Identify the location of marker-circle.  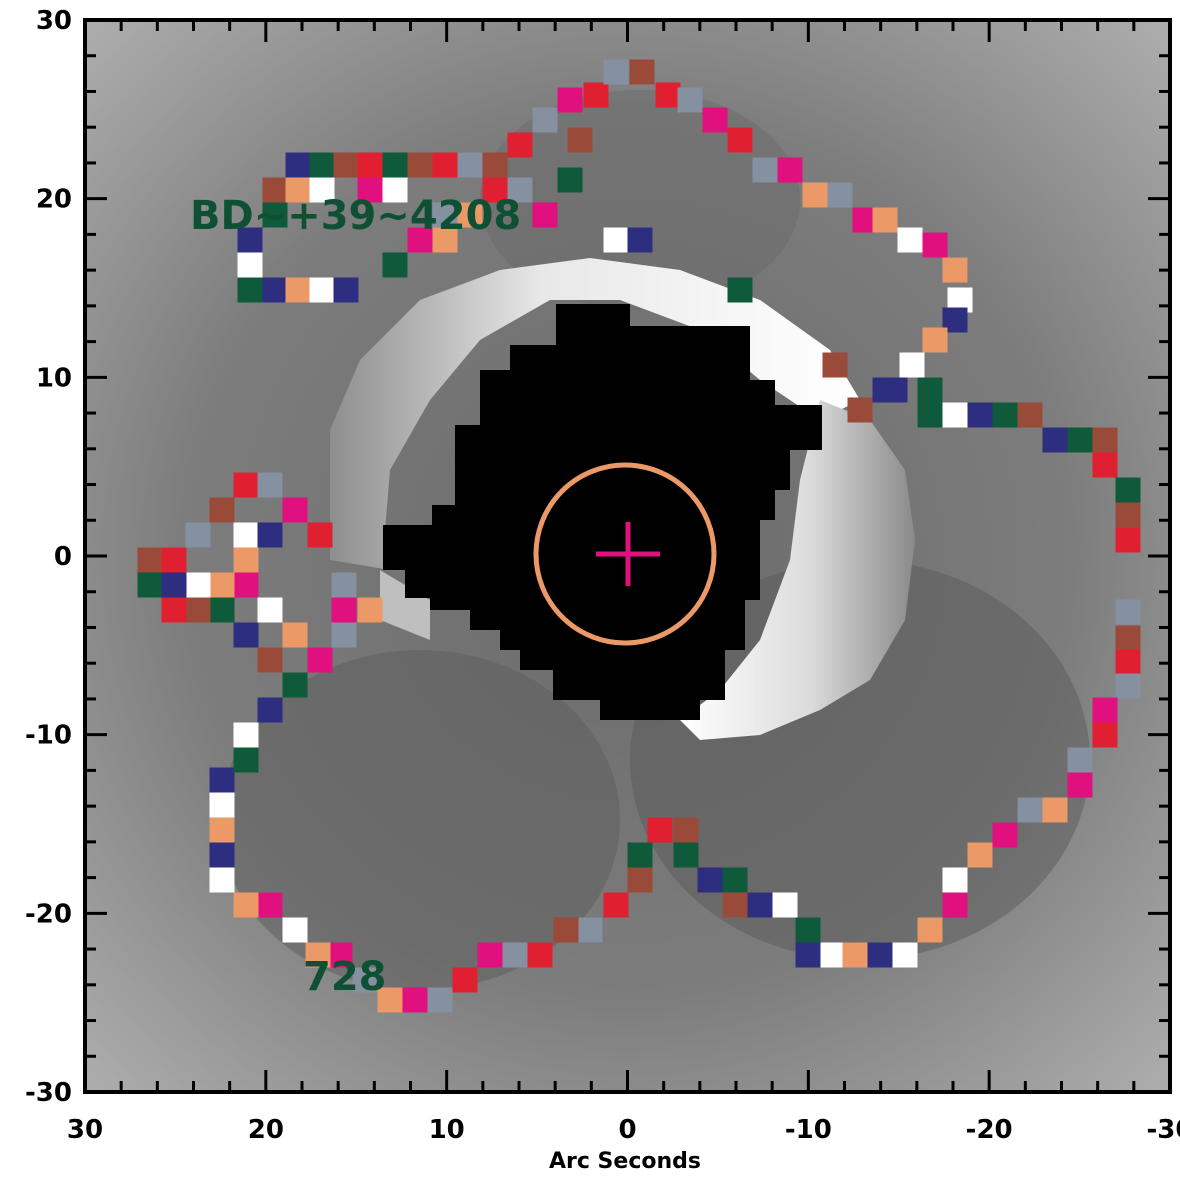
(625, 554).